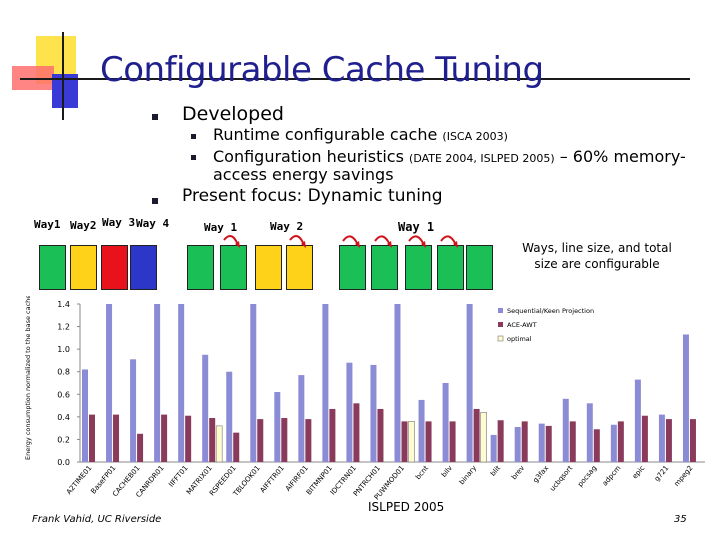 This screenshot has width=720, height=540. I want to click on x-tick-label: g3fax, so click(540, 474).